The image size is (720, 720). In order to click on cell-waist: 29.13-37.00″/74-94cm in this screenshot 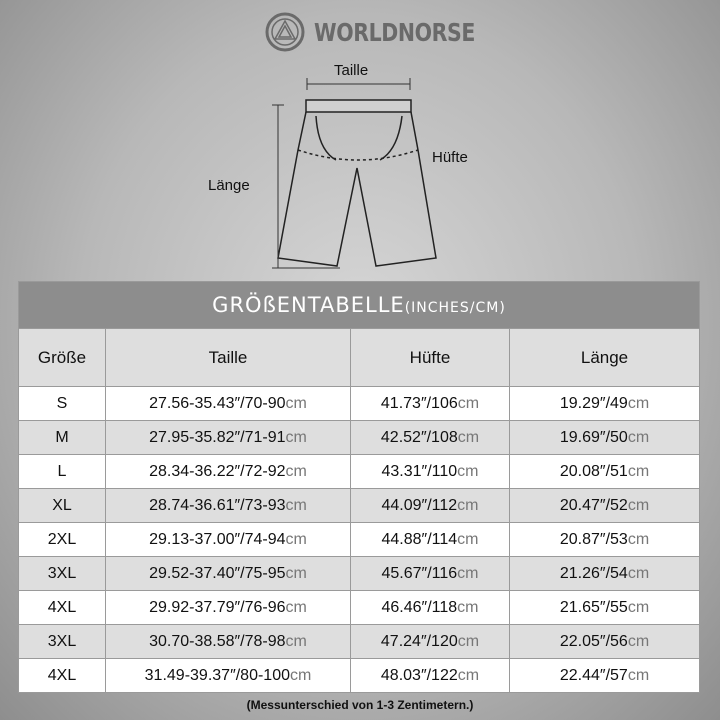, I will do `click(228, 539)`.